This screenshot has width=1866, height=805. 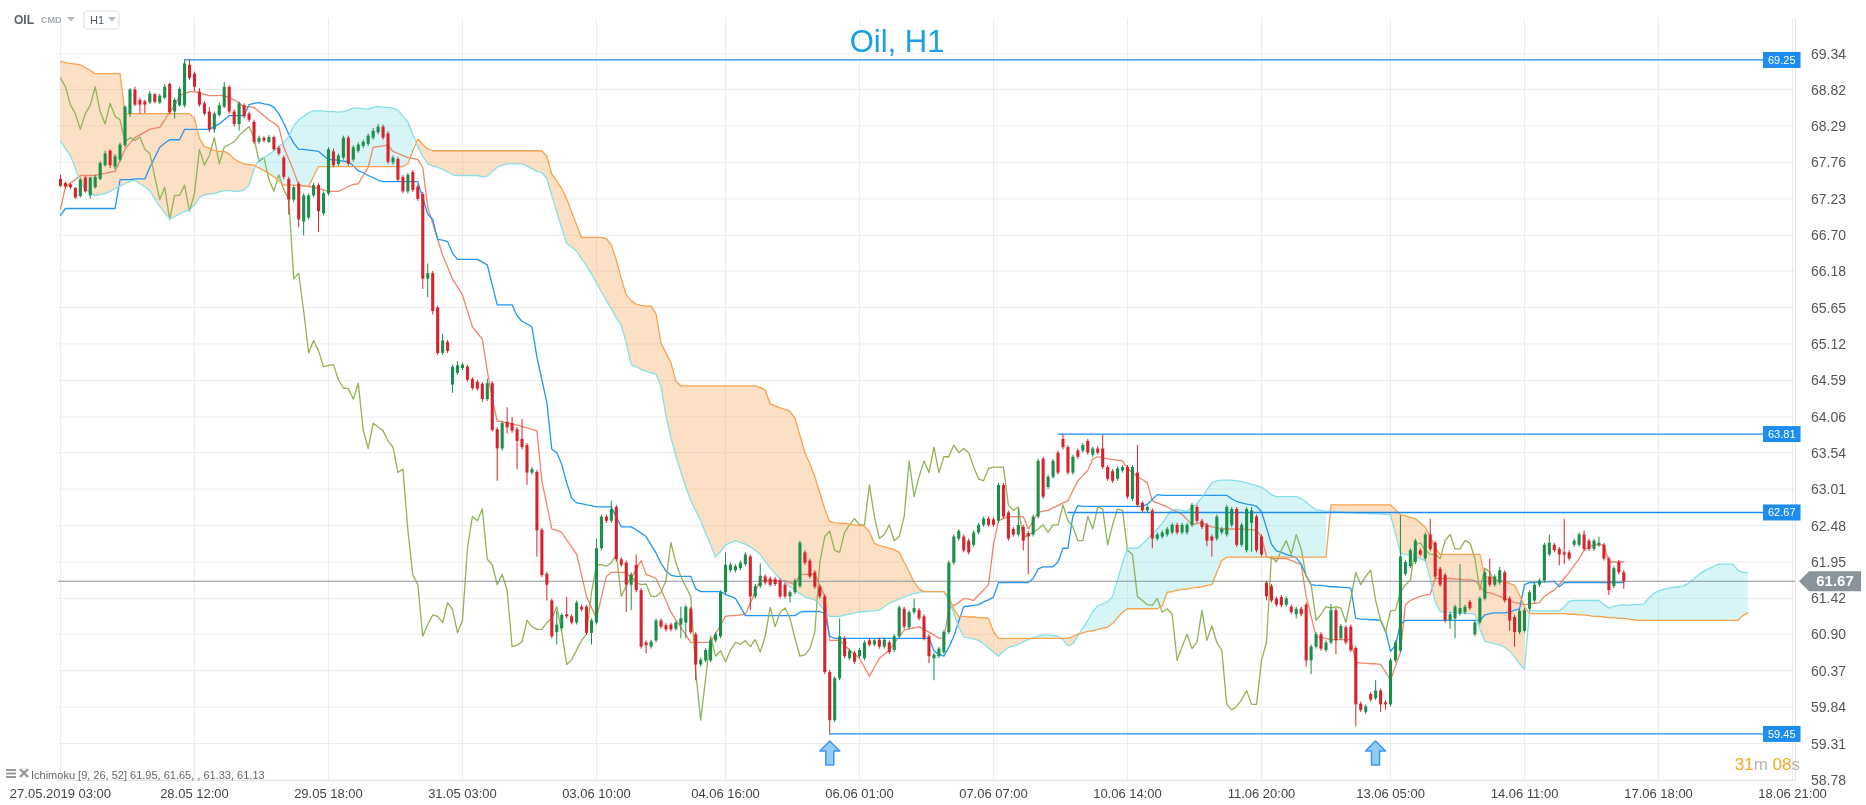 I want to click on x-tick-label: 27.05.2019 03:00, so click(x=60, y=794).